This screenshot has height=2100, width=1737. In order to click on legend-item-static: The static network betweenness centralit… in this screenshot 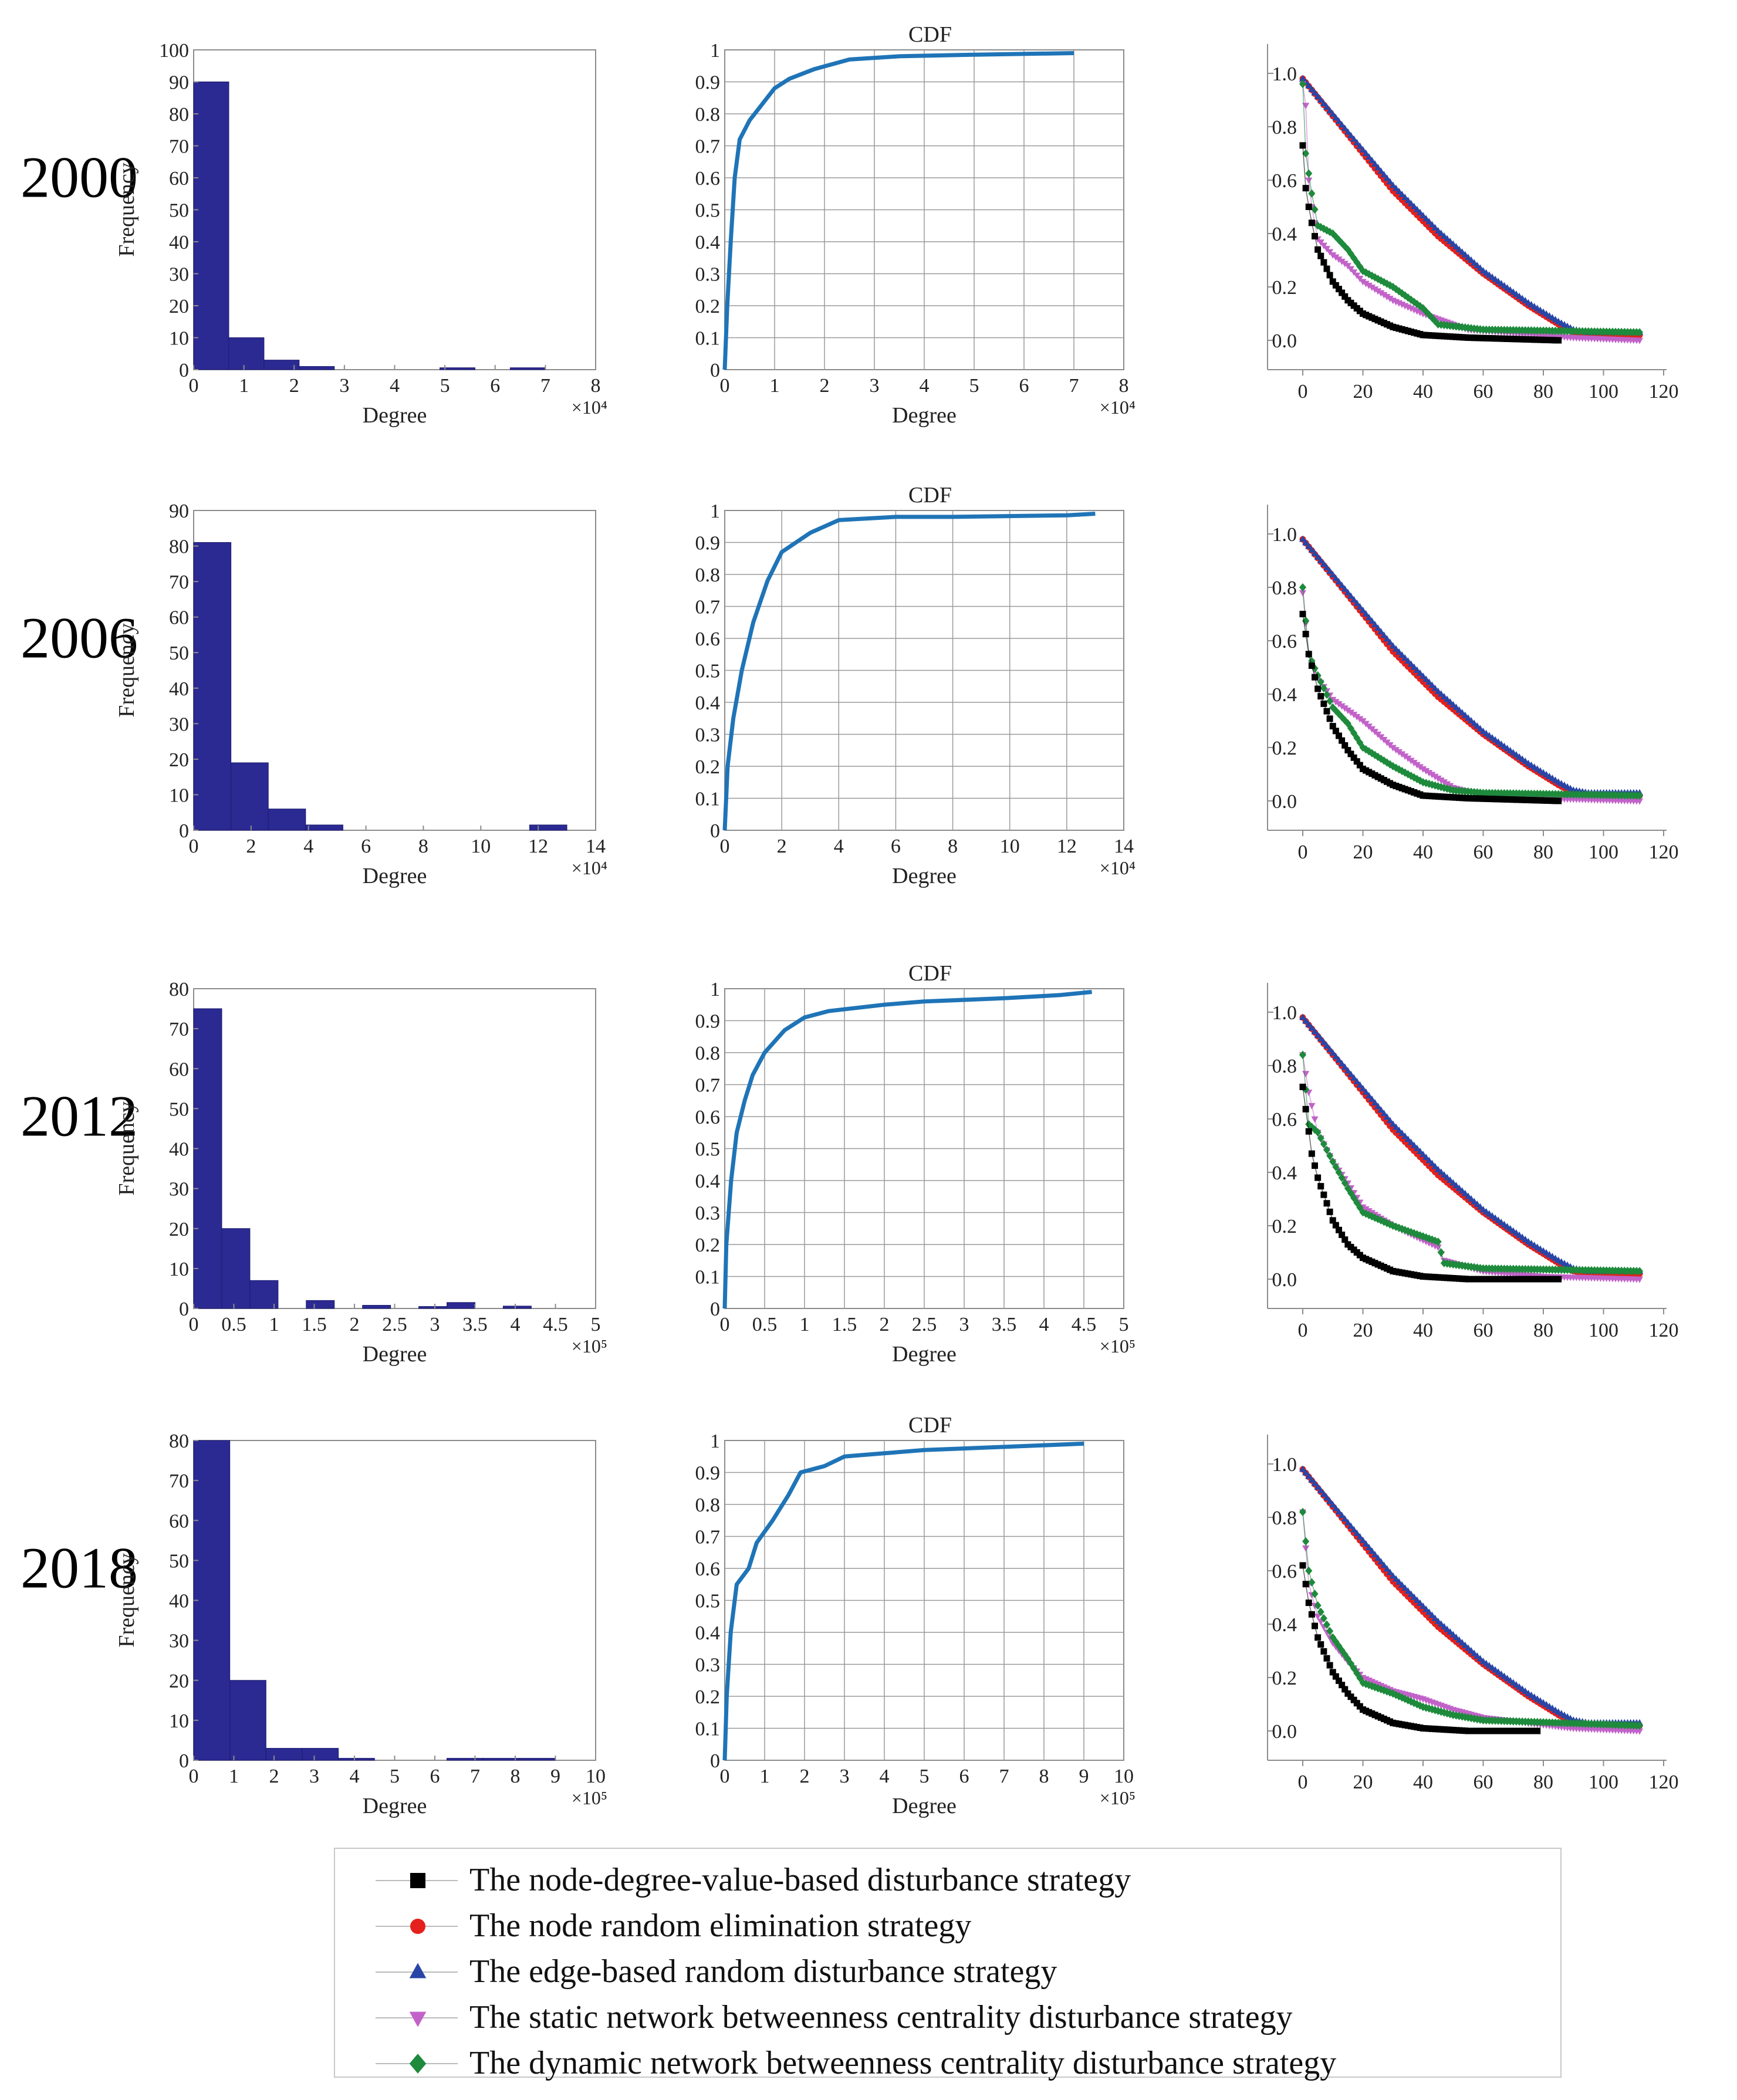, I will do `click(834, 2017)`.